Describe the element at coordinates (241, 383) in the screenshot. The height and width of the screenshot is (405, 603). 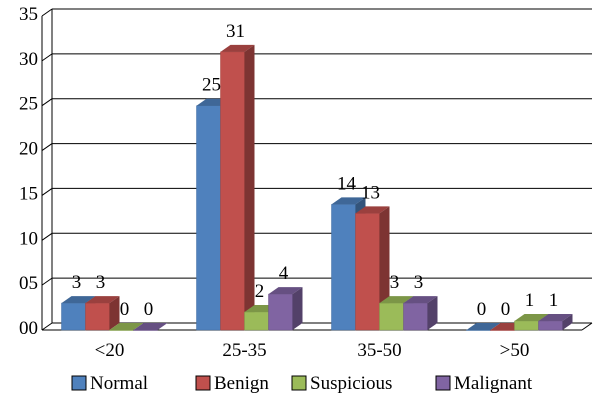
I see `legend-label: Benign` at that location.